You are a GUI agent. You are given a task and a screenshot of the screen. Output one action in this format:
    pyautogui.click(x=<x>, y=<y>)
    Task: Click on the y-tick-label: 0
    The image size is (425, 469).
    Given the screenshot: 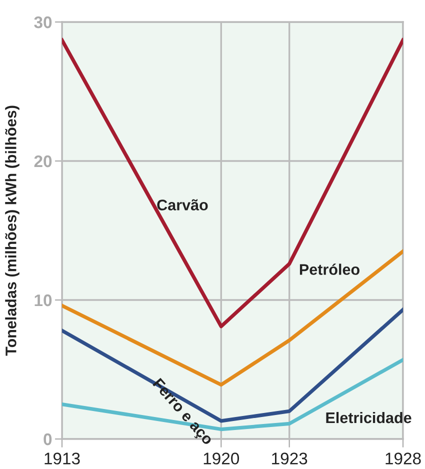 What is the action you would take?
    pyautogui.click(x=48, y=439)
    